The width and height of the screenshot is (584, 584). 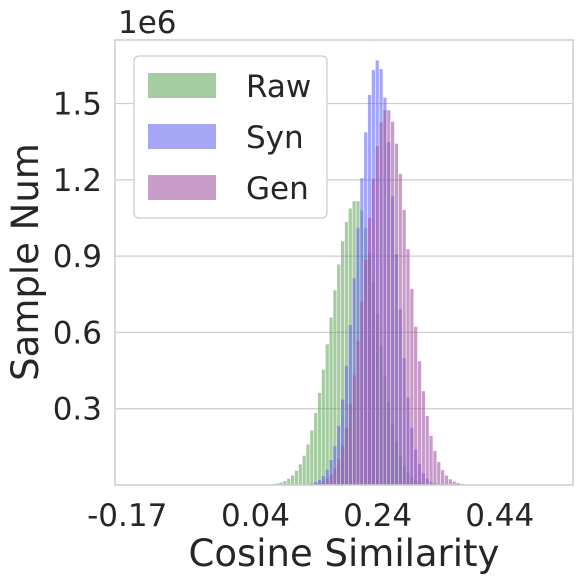 What do you see at coordinates (77, 105) in the screenshot?
I see `y-tick-label: 1.5` at bounding box center [77, 105].